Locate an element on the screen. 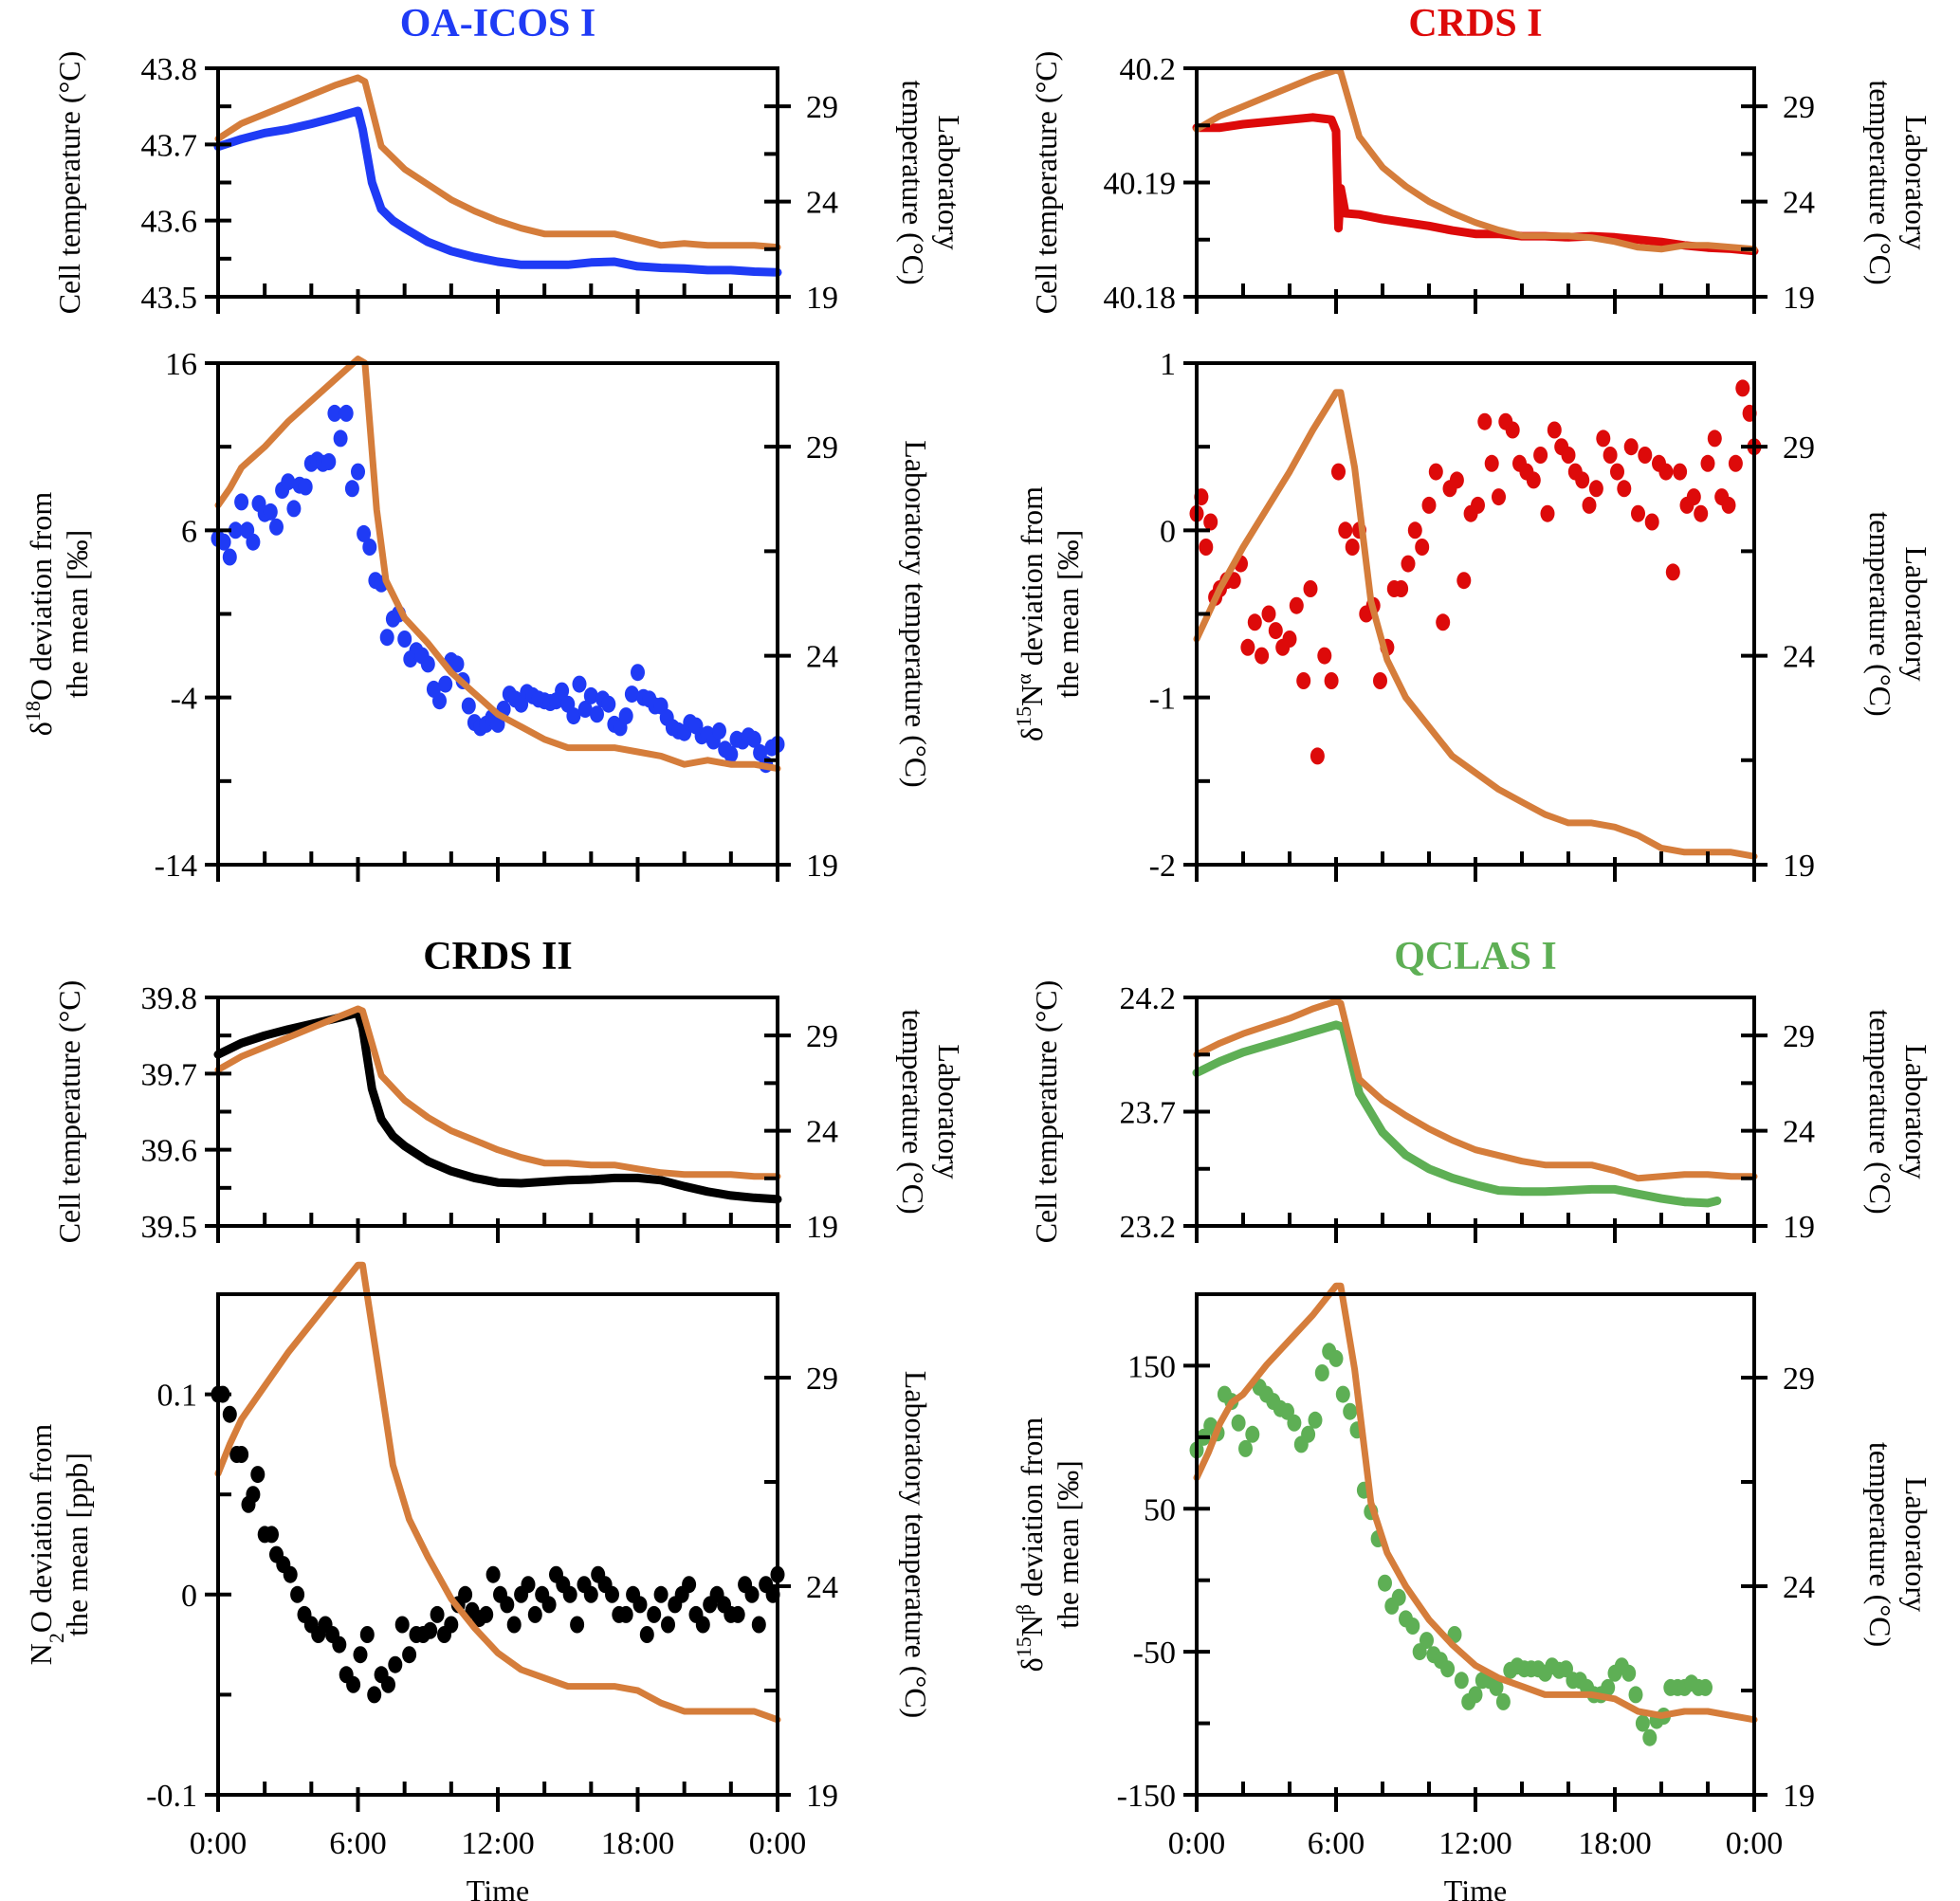 This screenshot has height=1901, width=1960. panel-title: QCLAS I is located at coordinates (1475, 956).